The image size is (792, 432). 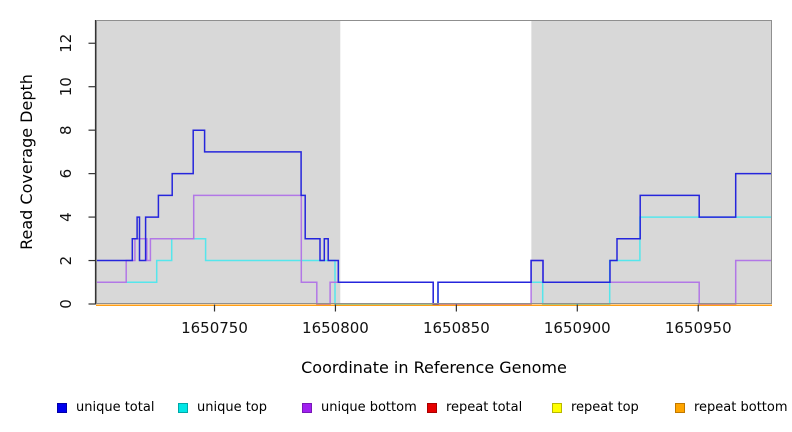 I want to click on legend-label: repeat top, so click(x=605, y=407).